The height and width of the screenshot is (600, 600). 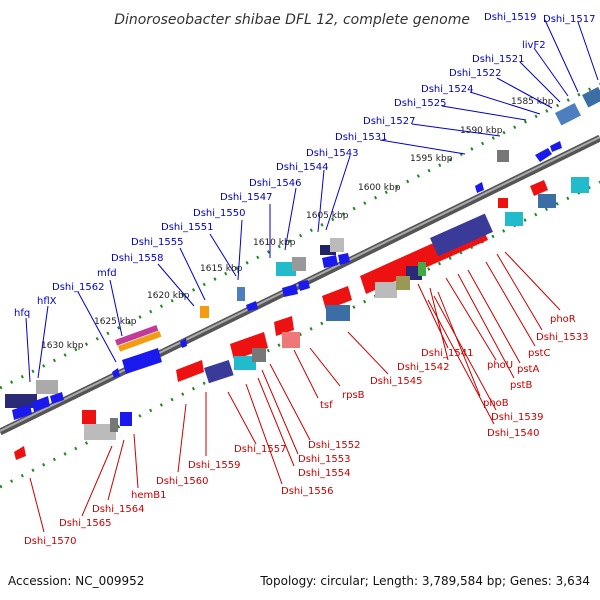 I want to click on gene-label: hemB1, so click(x=148, y=495).